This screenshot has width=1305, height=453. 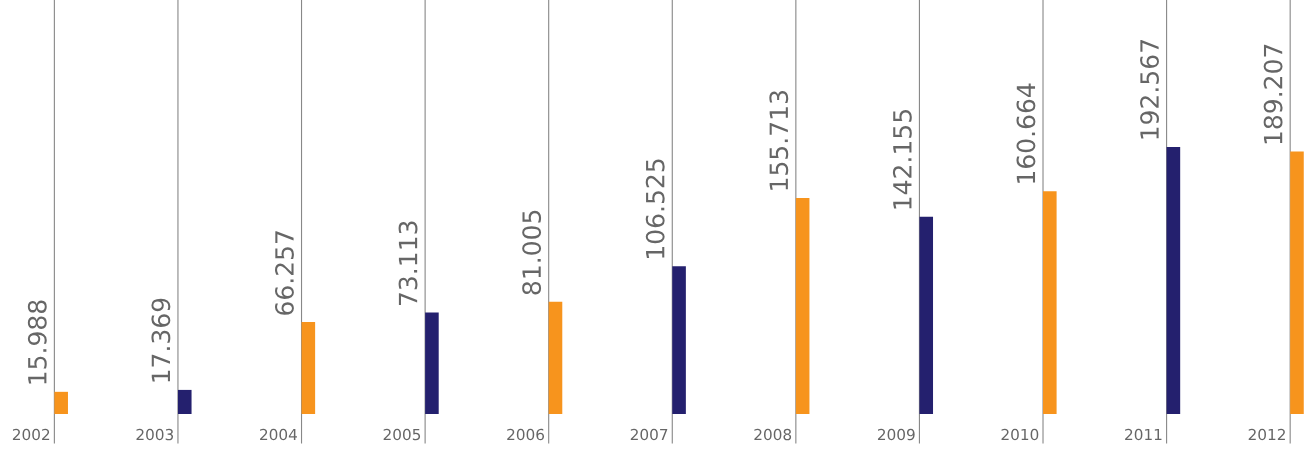 What do you see at coordinates (1143, 434) in the screenshot?
I see `x-tick-label: 2011` at bounding box center [1143, 434].